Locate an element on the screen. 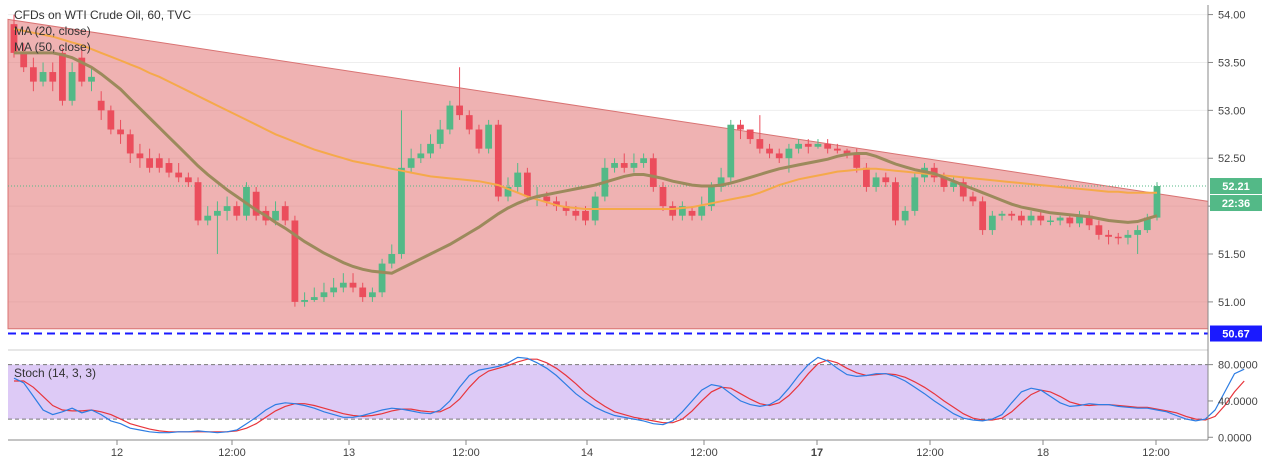  time-tick-label: 14 is located at coordinates (587, 453).